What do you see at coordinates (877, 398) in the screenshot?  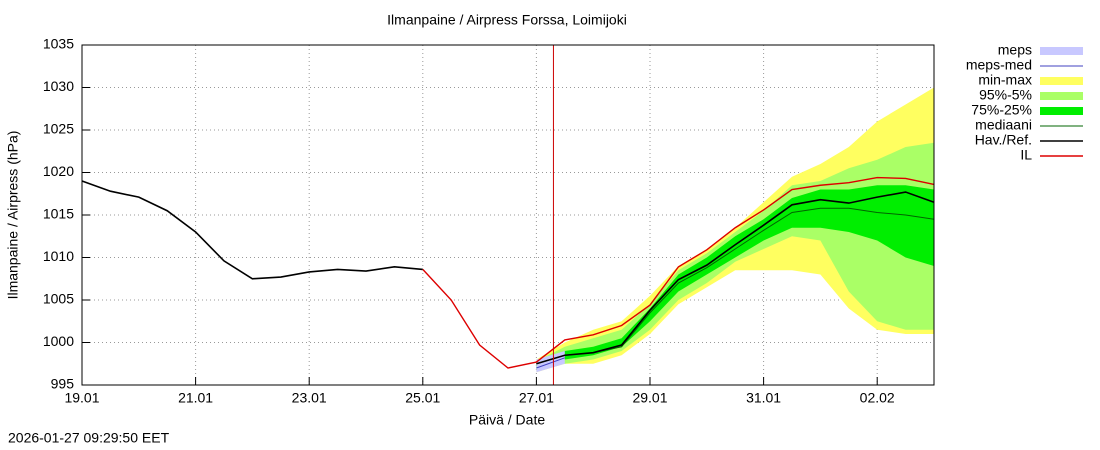 I see `x-tick-label: 02.02` at bounding box center [877, 398].